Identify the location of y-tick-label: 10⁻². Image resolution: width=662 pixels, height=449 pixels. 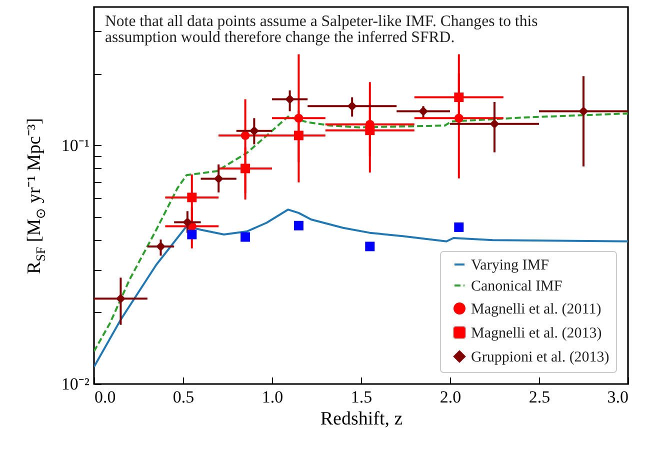
(75, 384).